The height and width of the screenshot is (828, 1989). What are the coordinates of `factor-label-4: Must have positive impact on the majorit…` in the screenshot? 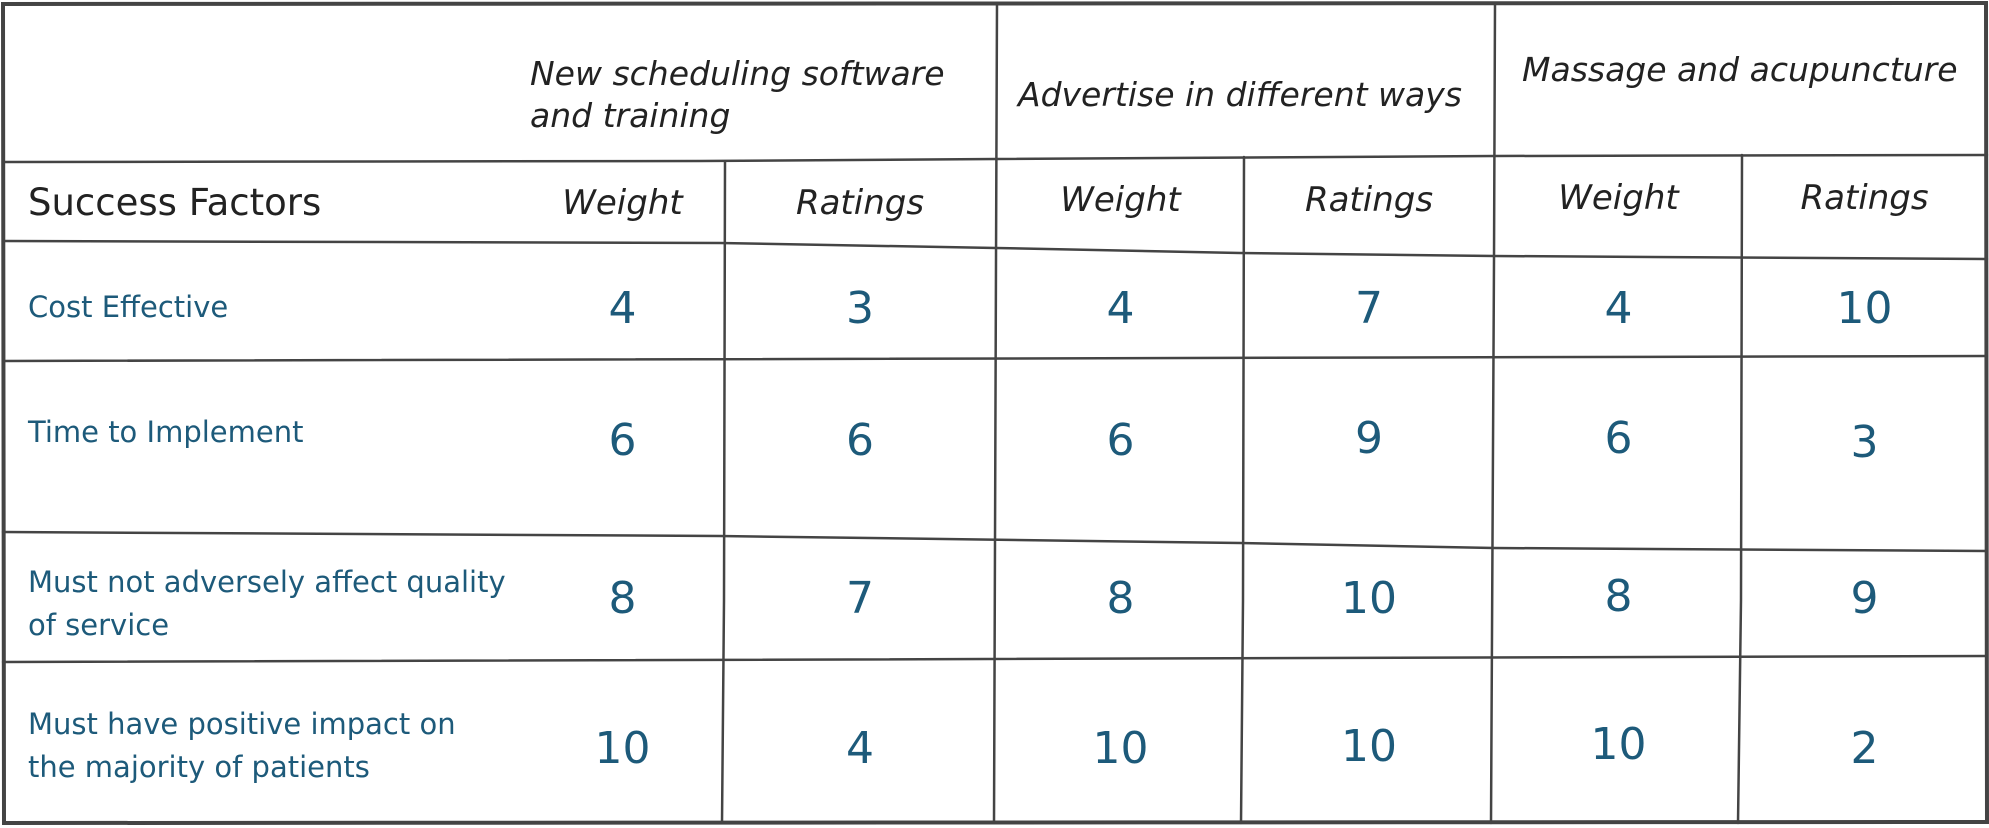 It's located at (242, 745).